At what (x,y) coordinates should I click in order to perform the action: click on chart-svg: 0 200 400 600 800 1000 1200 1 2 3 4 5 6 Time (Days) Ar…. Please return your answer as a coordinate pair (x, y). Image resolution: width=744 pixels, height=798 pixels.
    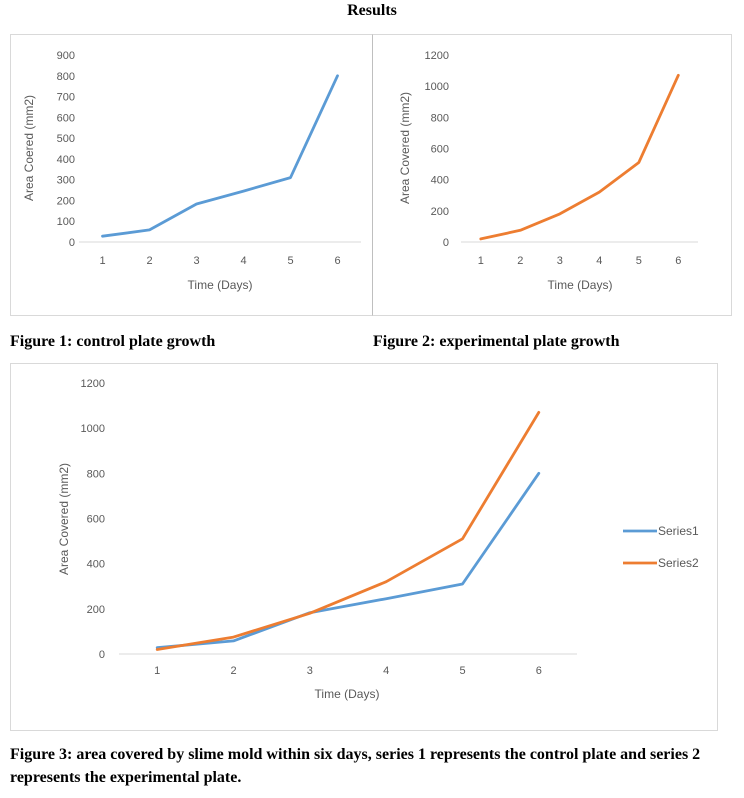
    Looking at the image, I should click on (548, 171).